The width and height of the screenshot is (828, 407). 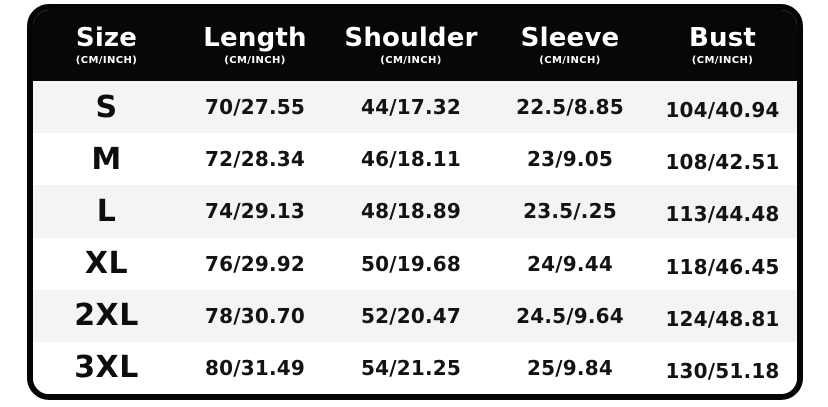 What do you see at coordinates (255, 211) in the screenshot?
I see `length-cell: 74/29.13` at bounding box center [255, 211].